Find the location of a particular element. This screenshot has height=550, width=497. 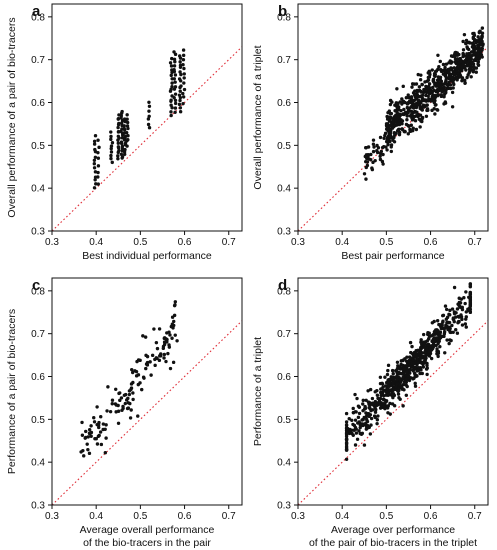

panel-letter: d is located at coordinates (282, 285).